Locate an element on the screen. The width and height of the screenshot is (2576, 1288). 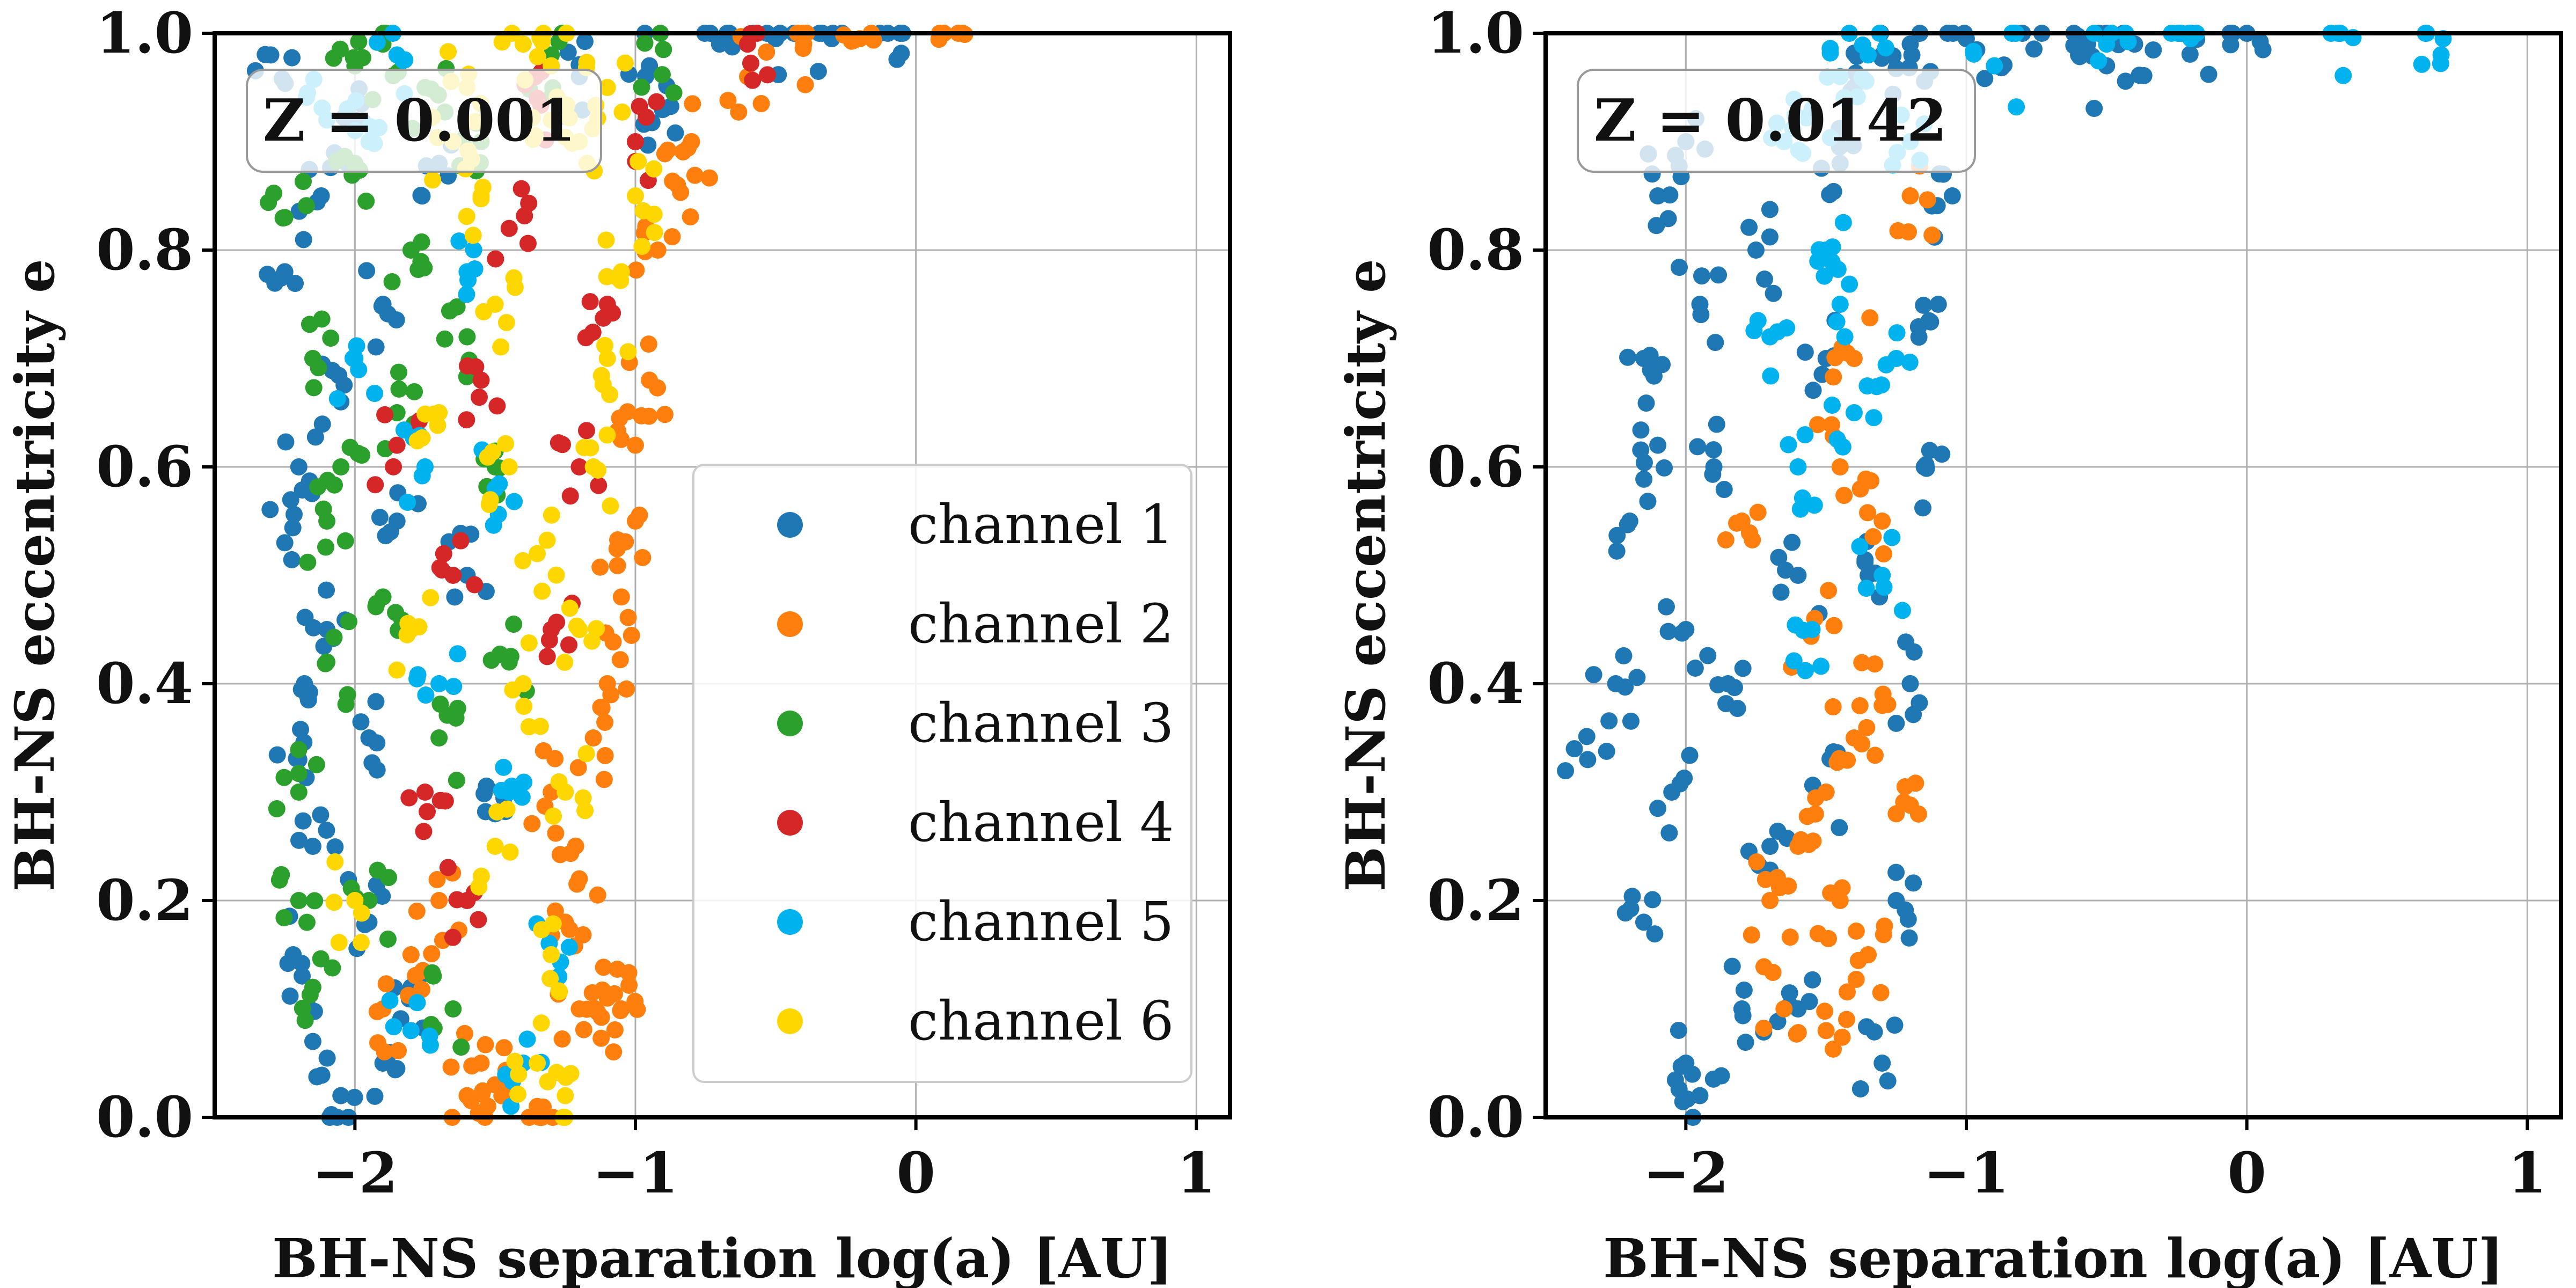
legend-label: channel 1 is located at coordinates (1041, 524).